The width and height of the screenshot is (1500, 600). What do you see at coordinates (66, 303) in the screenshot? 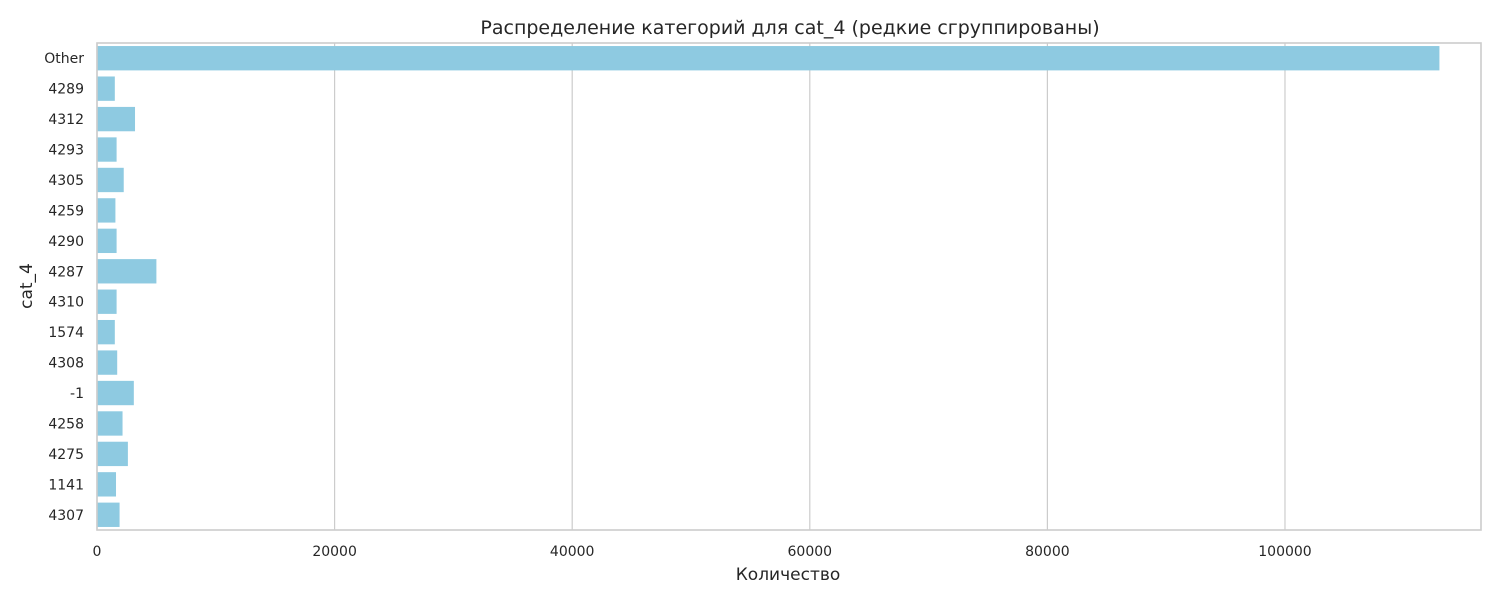
I see `y-tick-label: 4310` at bounding box center [66, 303].